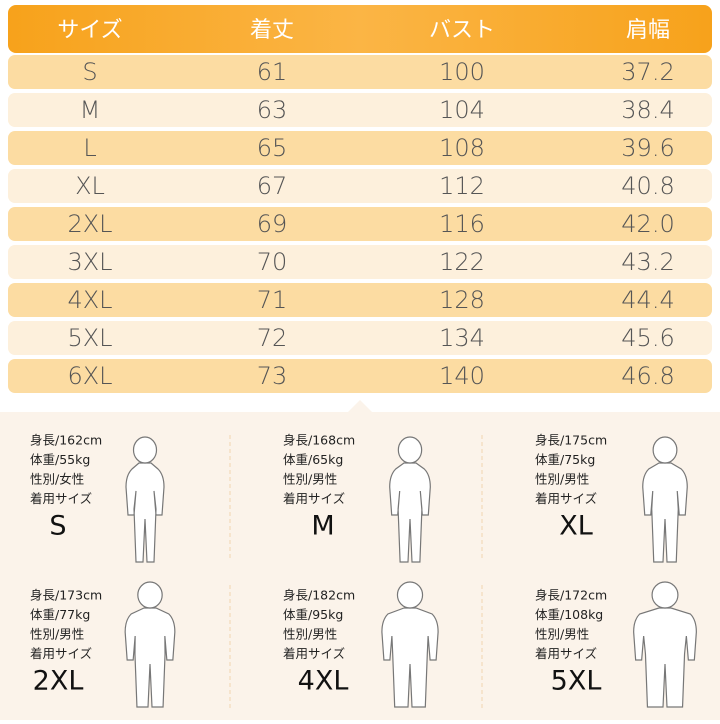  Describe the element at coordinates (360, 29) in the screenshot. I see `header-bar` at that location.